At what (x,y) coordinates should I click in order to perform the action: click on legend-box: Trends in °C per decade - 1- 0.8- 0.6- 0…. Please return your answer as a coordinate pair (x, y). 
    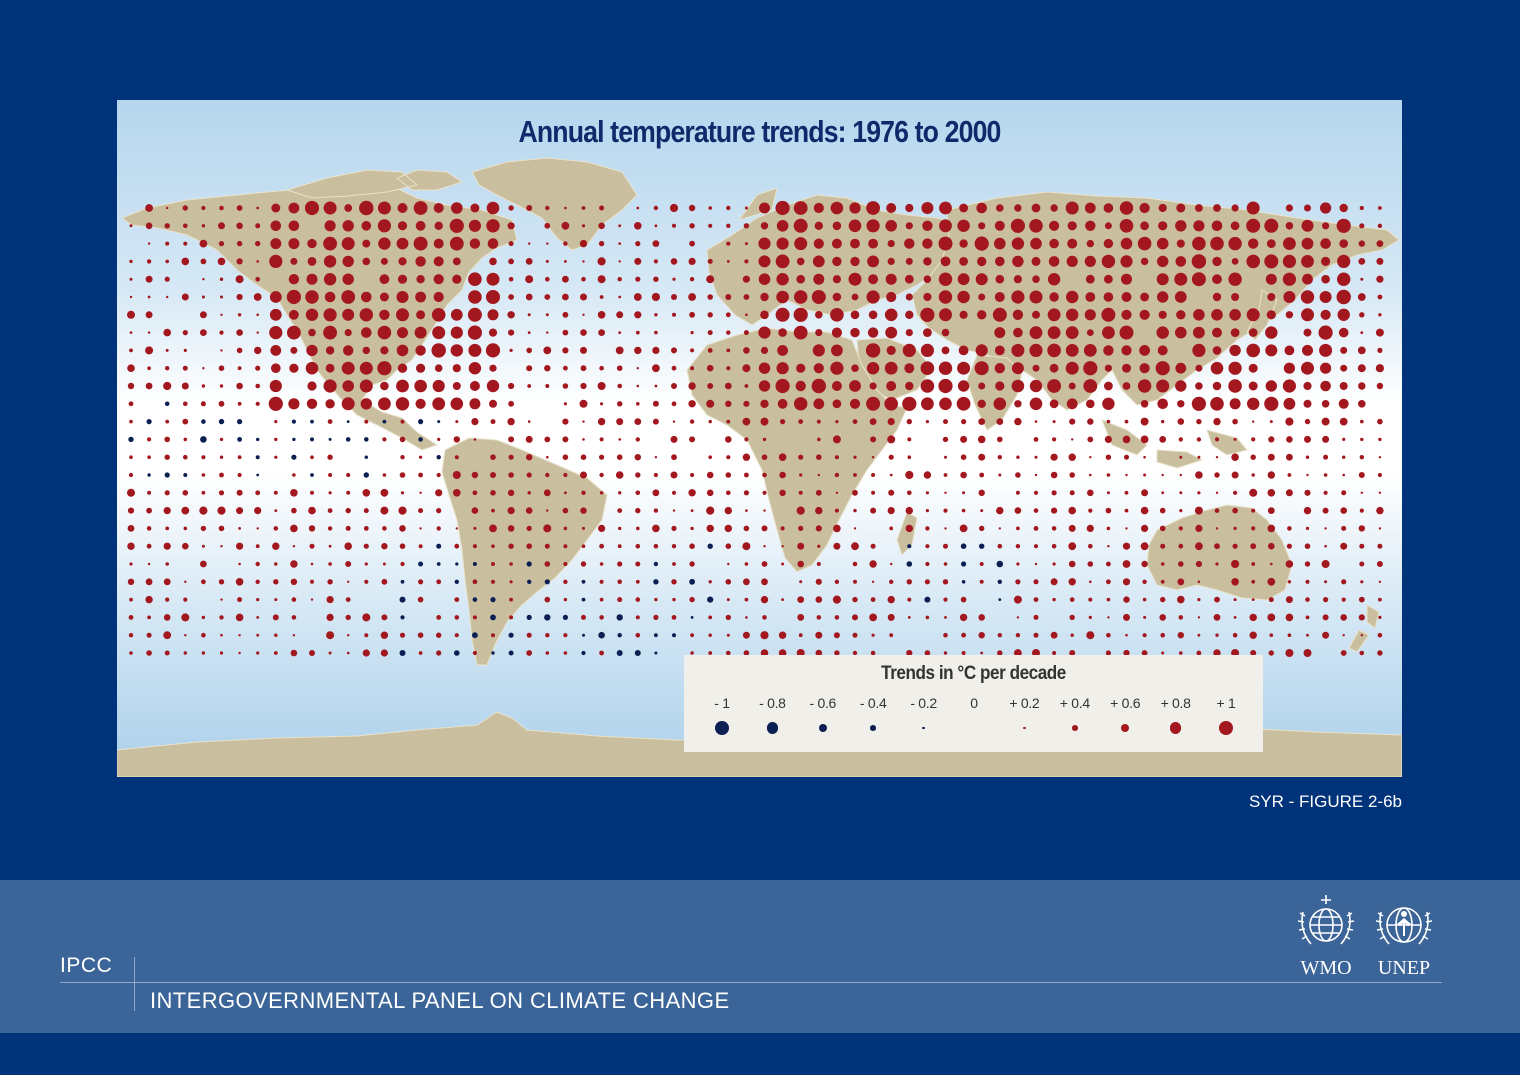
    Looking at the image, I should click on (973, 703).